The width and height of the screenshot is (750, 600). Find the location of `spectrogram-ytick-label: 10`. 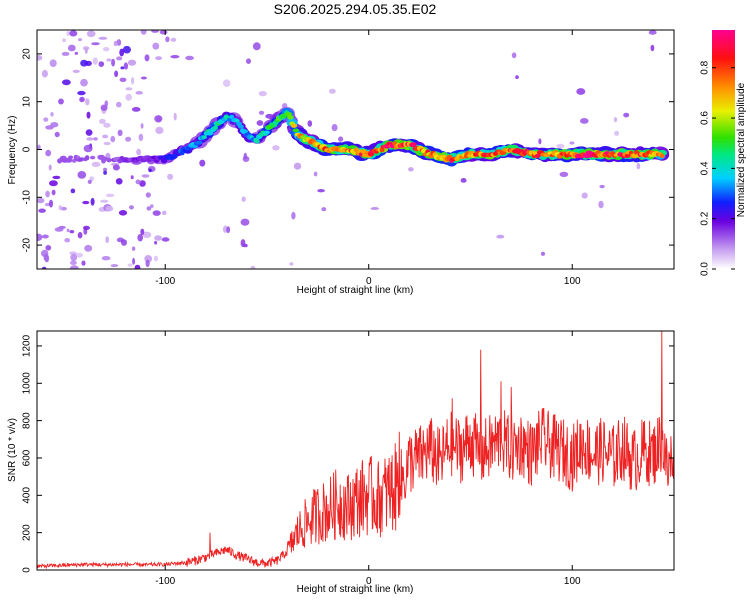

spectrogram-ytick-label: 10 is located at coordinates (27, 102).